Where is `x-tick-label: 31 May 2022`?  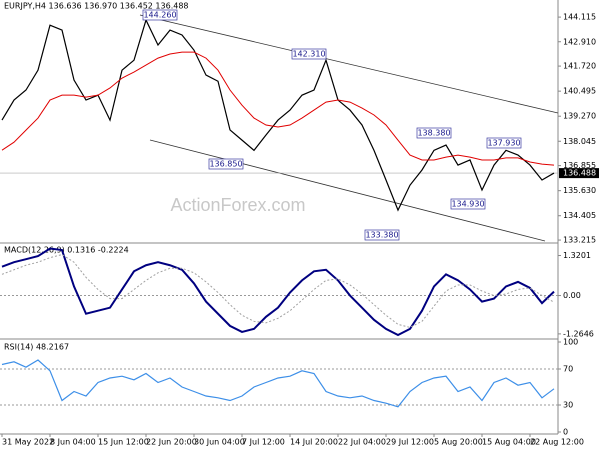
x-tick-label: 31 May 2022 is located at coordinates (28, 442).